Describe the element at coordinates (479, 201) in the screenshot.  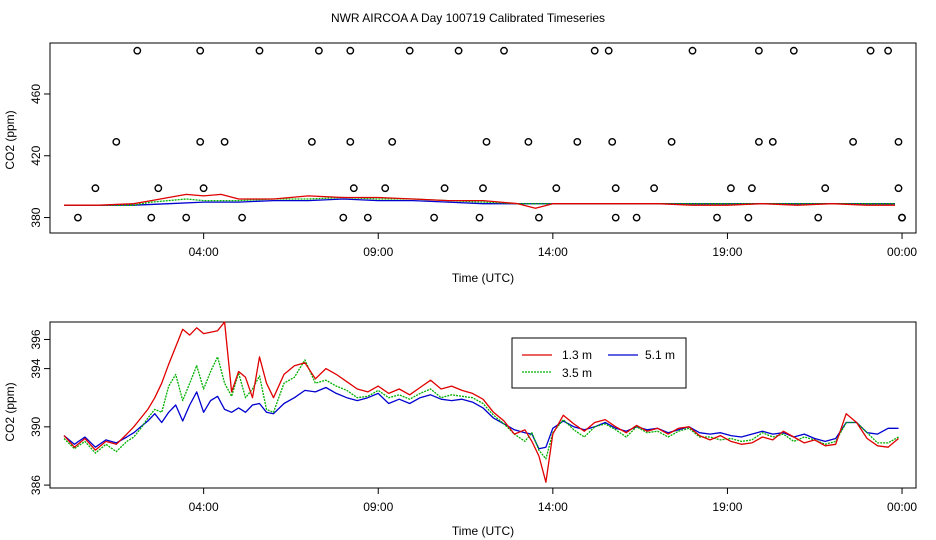
I see `top-series-line-1-3-m` at that location.